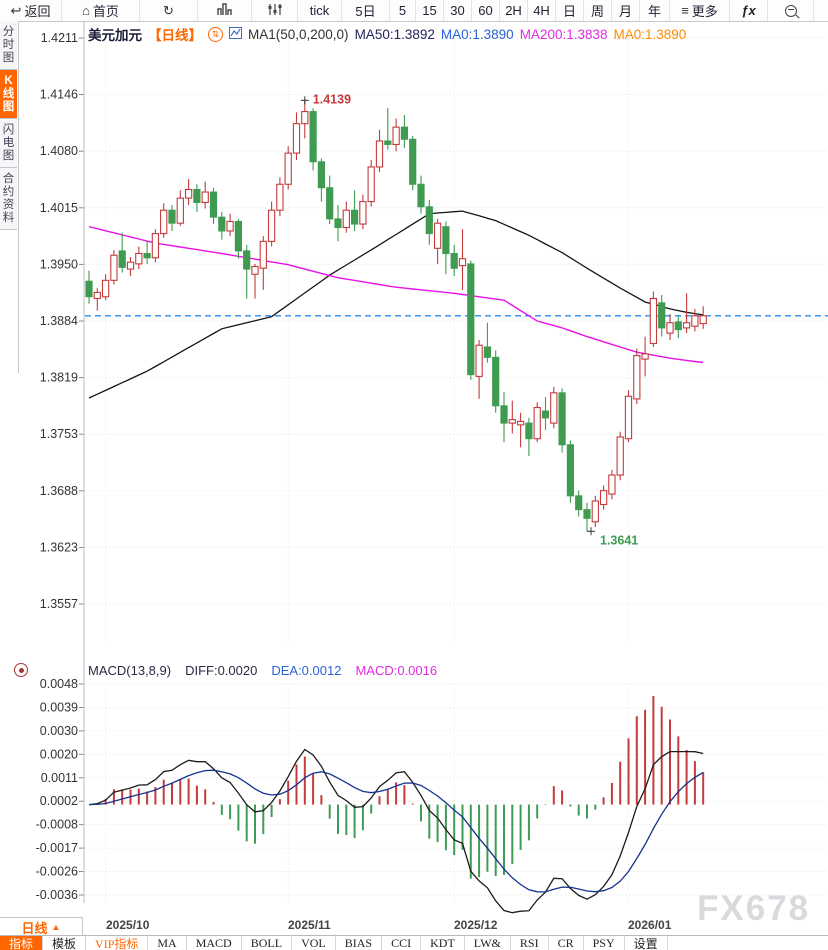 The width and height of the screenshot is (828, 950). I want to click on macd-settings-label: MACD(13,8,9), so click(130, 670).